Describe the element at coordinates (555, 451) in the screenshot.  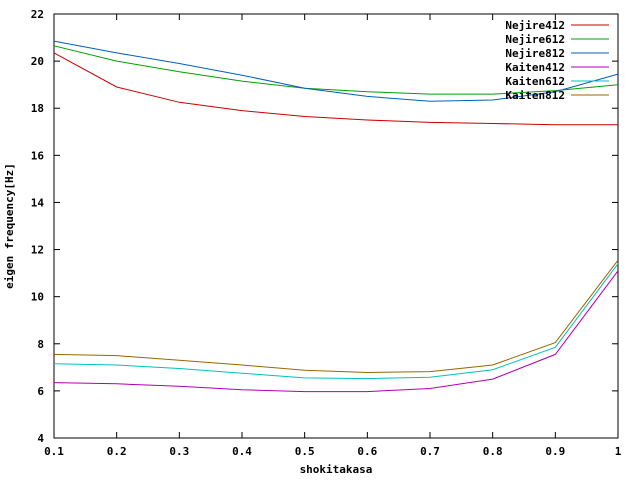
I see `x-tick-label: 0.9` at that location.